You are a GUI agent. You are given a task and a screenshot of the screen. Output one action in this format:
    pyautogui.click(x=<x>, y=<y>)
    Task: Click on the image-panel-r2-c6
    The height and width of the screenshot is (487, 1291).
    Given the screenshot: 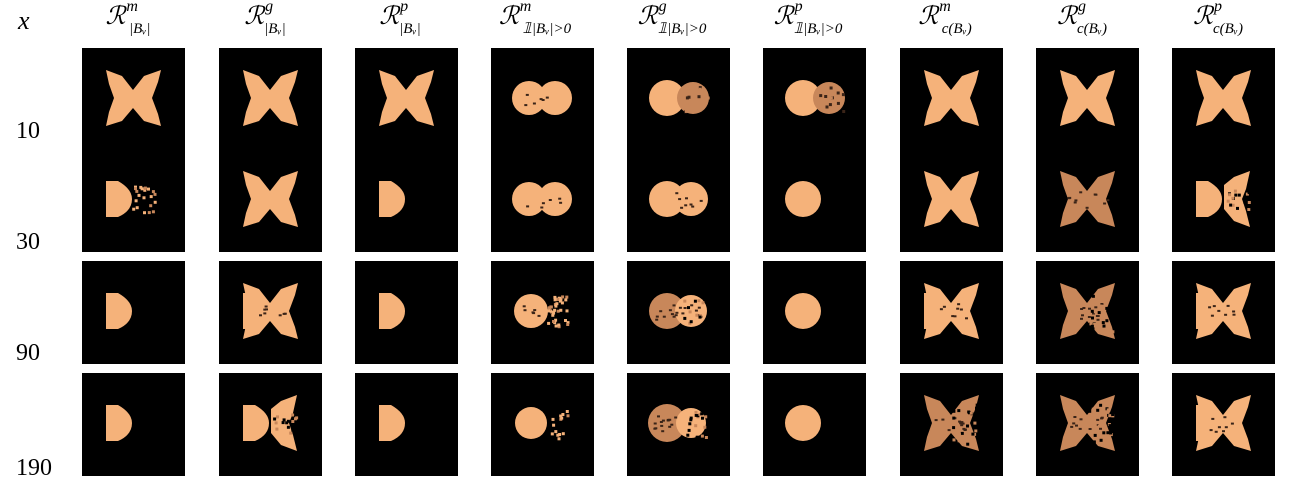 What is the action you would take?
    pyautogui.click(x=814, y=200)
    